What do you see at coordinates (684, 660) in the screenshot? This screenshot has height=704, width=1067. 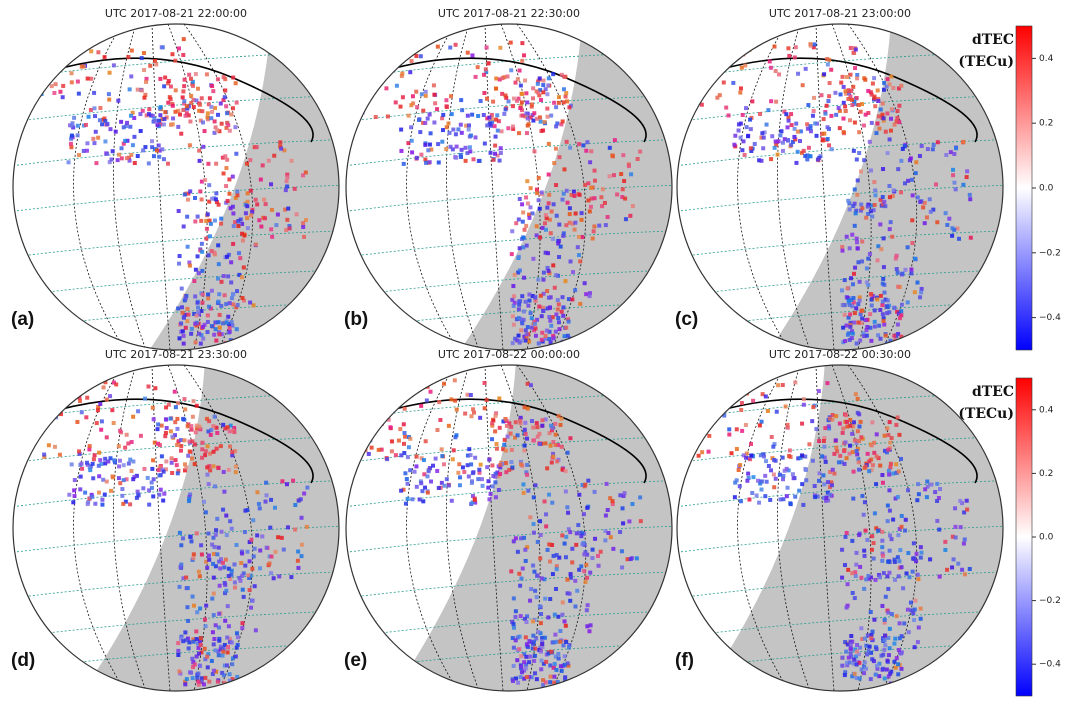 I see `panel-label: (f)` at bounding box center [684, 660].